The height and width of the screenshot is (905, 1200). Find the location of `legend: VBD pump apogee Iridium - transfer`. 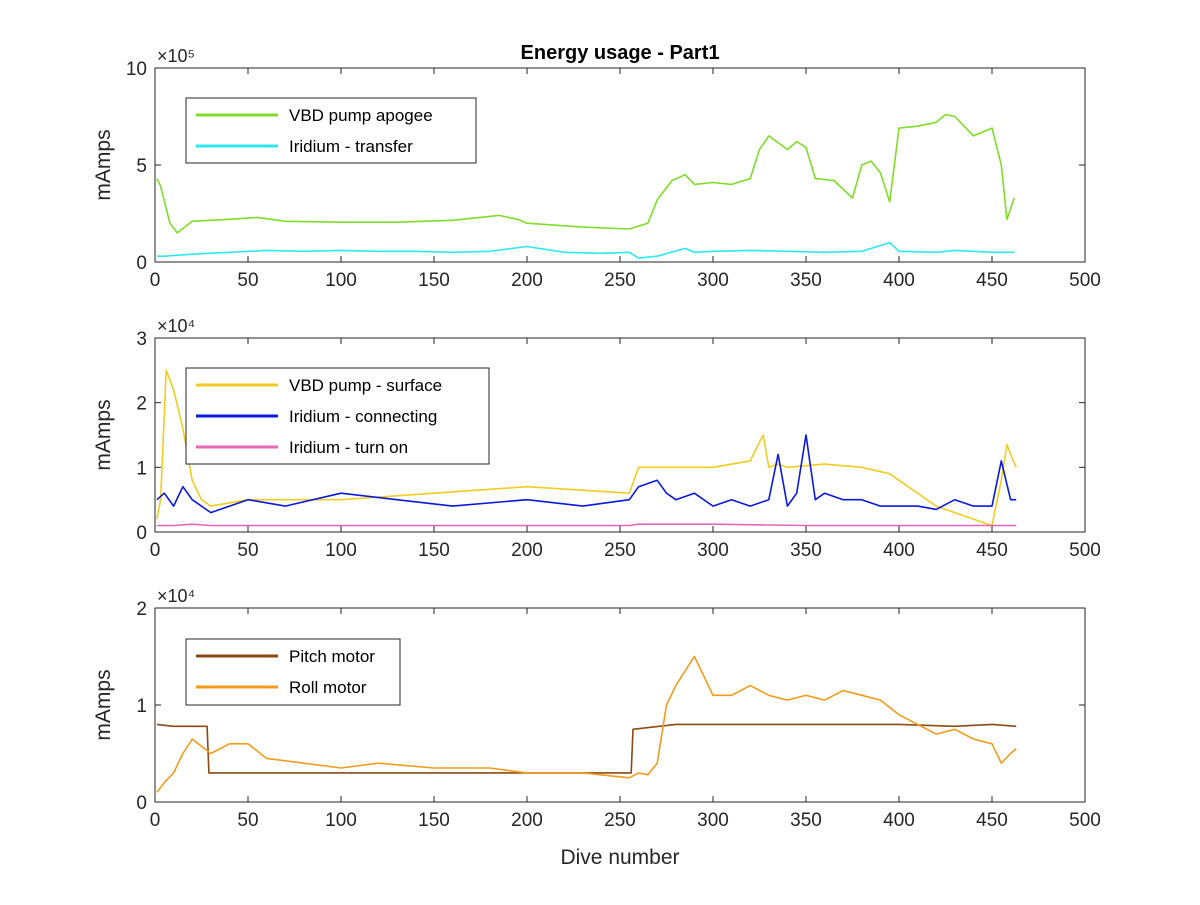

legend: VBD pump apogee Iridium - transfer is located at coordinates (331, 130).